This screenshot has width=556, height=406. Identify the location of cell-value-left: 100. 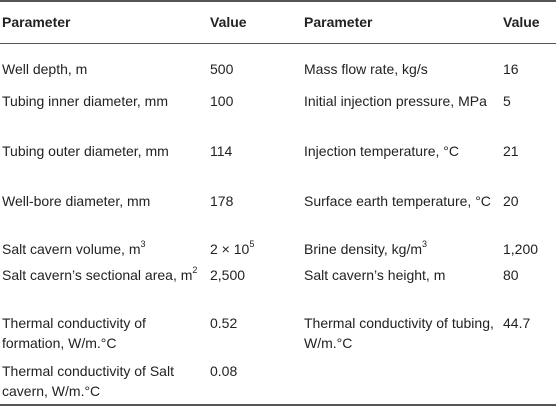
(222, 101).